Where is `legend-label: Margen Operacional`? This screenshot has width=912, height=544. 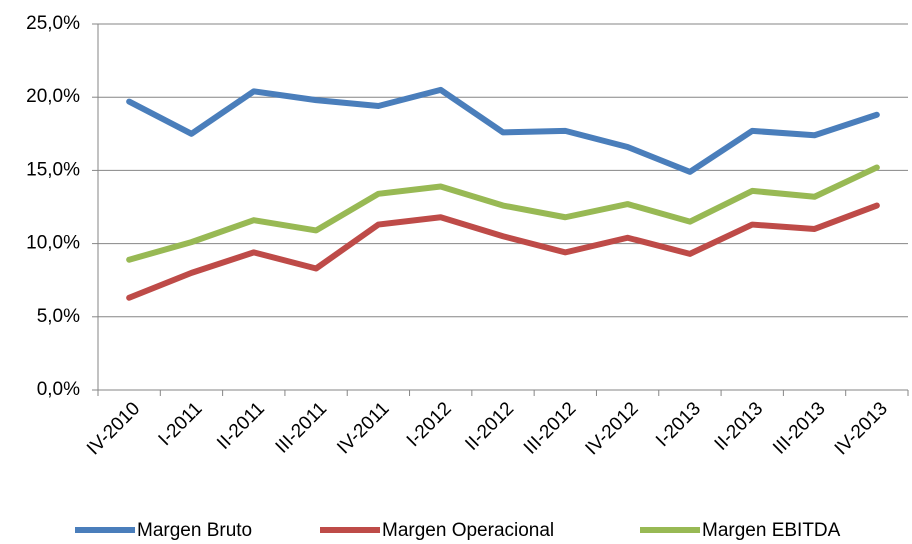
legend-label: Margen Operacional is located at coordinates (468, 530).